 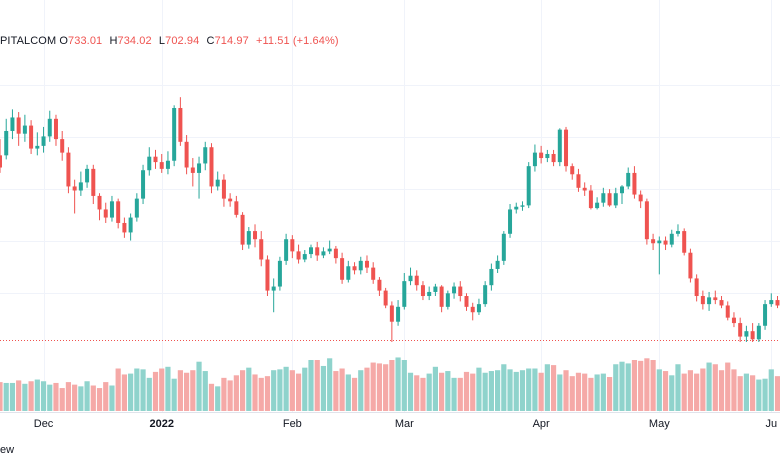 I want to click on x-tick-label: Mar, so click(x=404, y=424).